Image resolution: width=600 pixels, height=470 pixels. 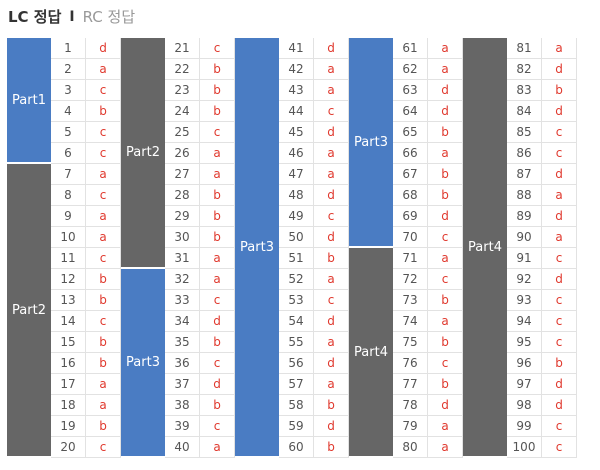 I want to click on question-number: 98, so click(x=524, y=405).